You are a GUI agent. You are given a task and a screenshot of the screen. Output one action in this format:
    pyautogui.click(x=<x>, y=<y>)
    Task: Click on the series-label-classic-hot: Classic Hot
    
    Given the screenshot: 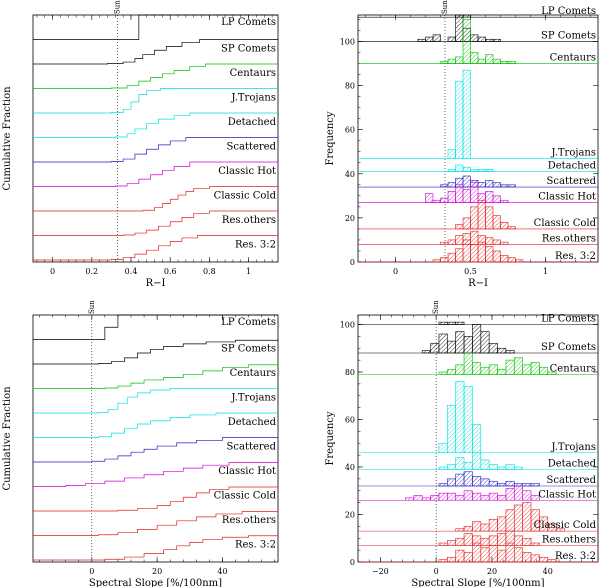 What is the action you would take?
    pyautogui.click(x=567, y=196)
    